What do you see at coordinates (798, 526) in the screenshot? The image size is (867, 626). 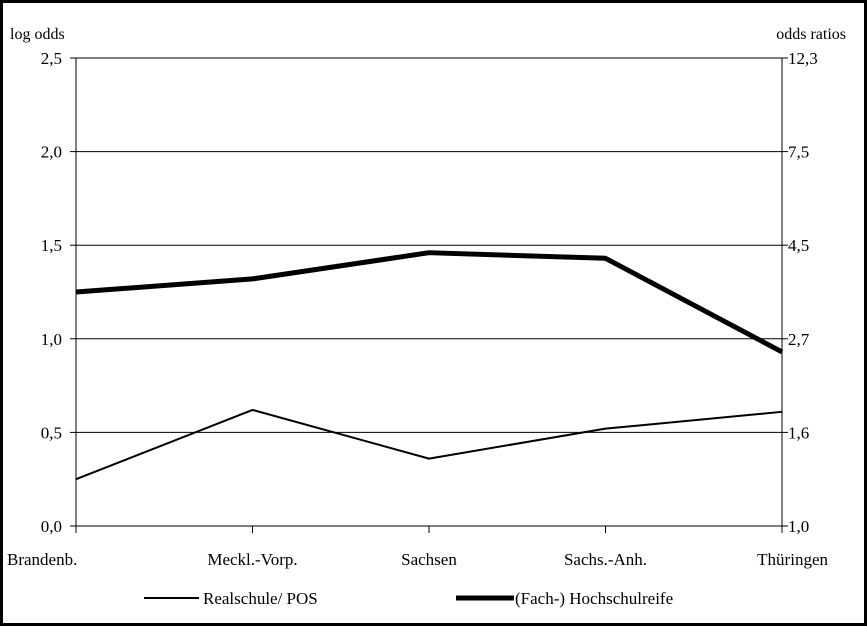 I see `y2-tick-label: 1,0` at bounding box center [798, 526].